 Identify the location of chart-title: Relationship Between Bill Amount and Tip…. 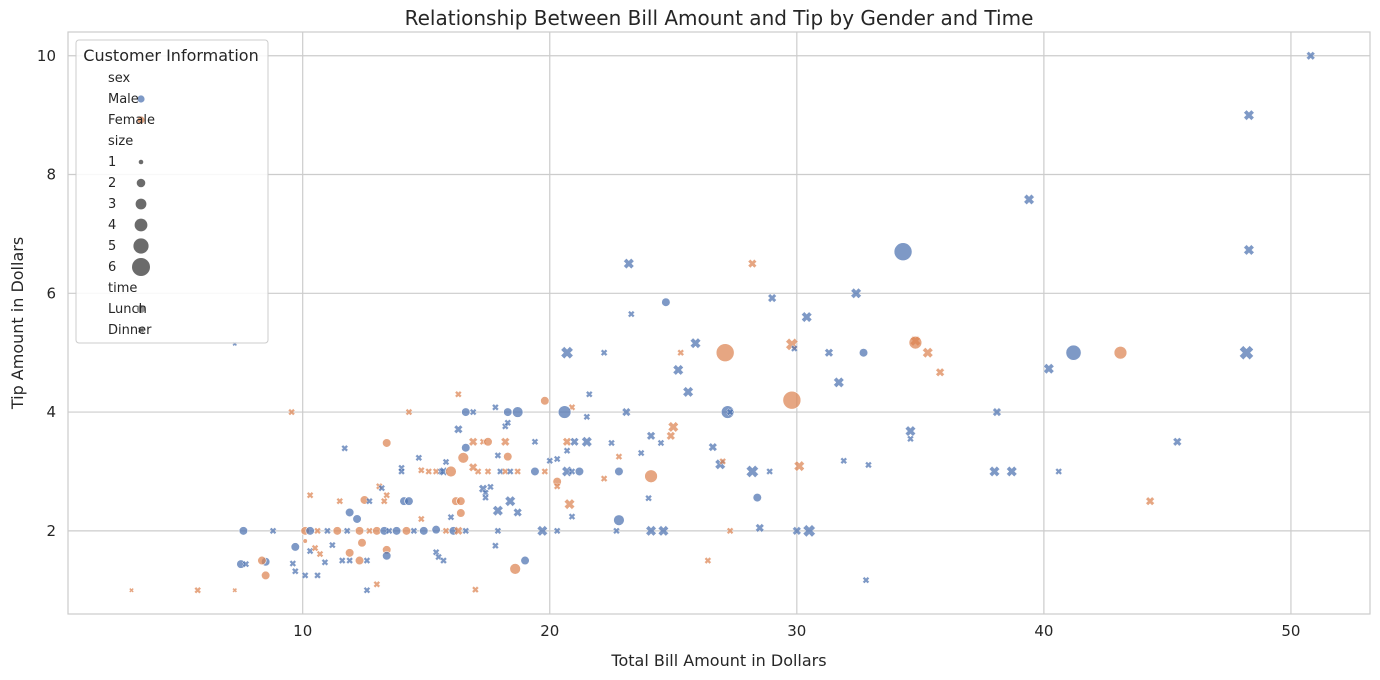
(719, 18).